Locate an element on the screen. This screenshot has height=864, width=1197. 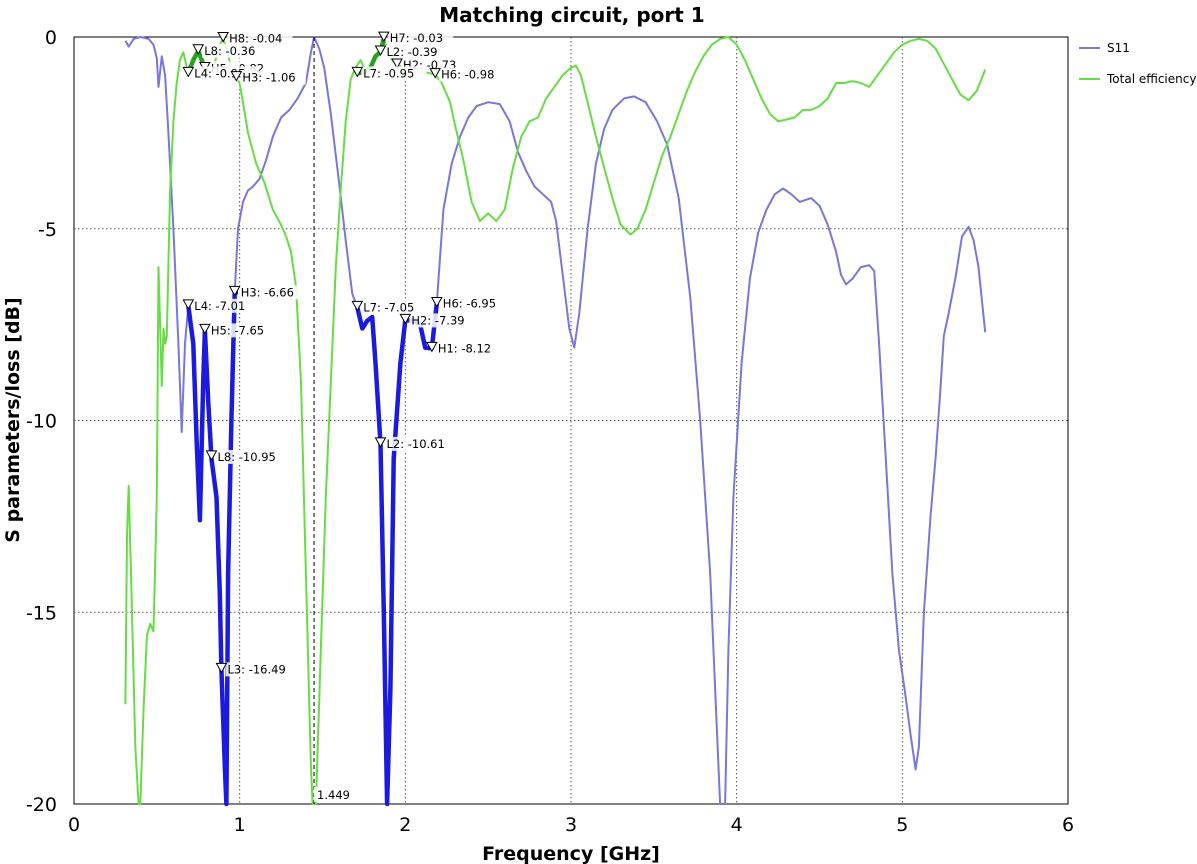
marker-label: H3: -6.66 is located at coordinates (267, 292).